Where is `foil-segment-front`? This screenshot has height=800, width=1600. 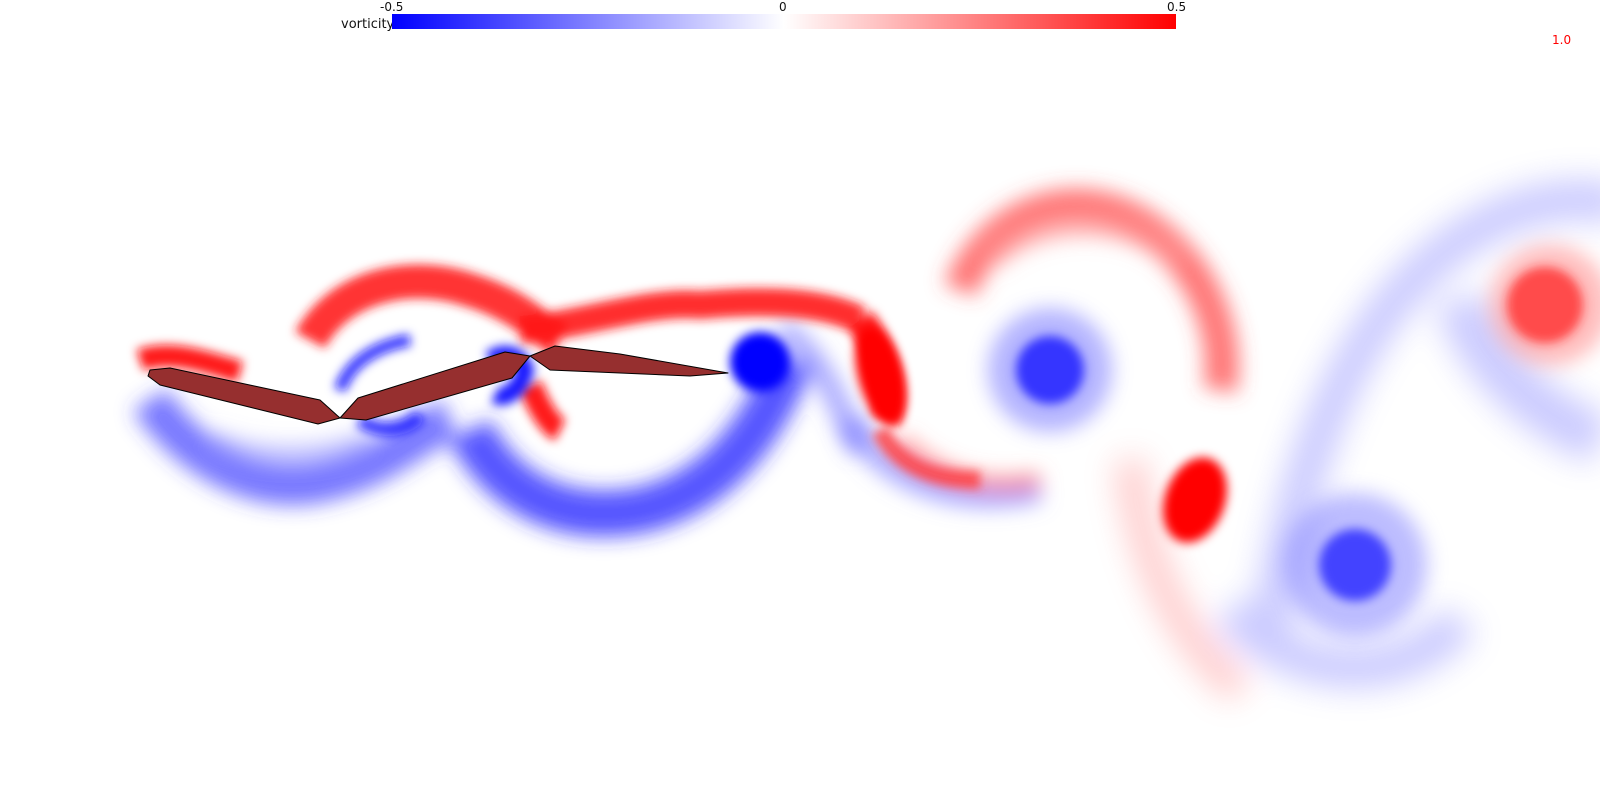 foil-segment-front is located at coordinates (244, 396).